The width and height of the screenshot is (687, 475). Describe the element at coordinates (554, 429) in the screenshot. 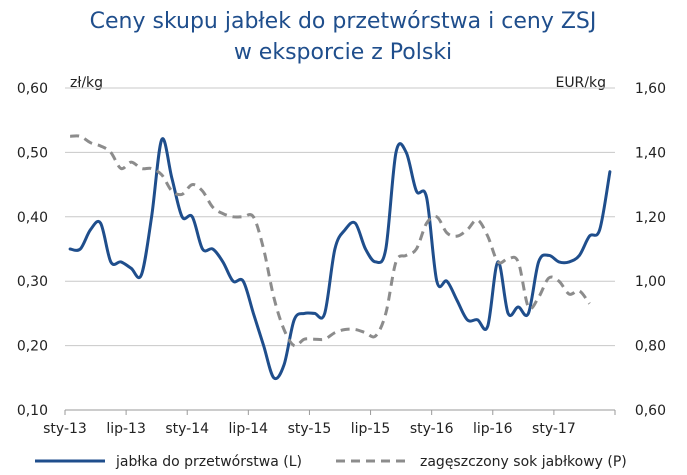

I see `x-tick-label: sty-17` at that location.